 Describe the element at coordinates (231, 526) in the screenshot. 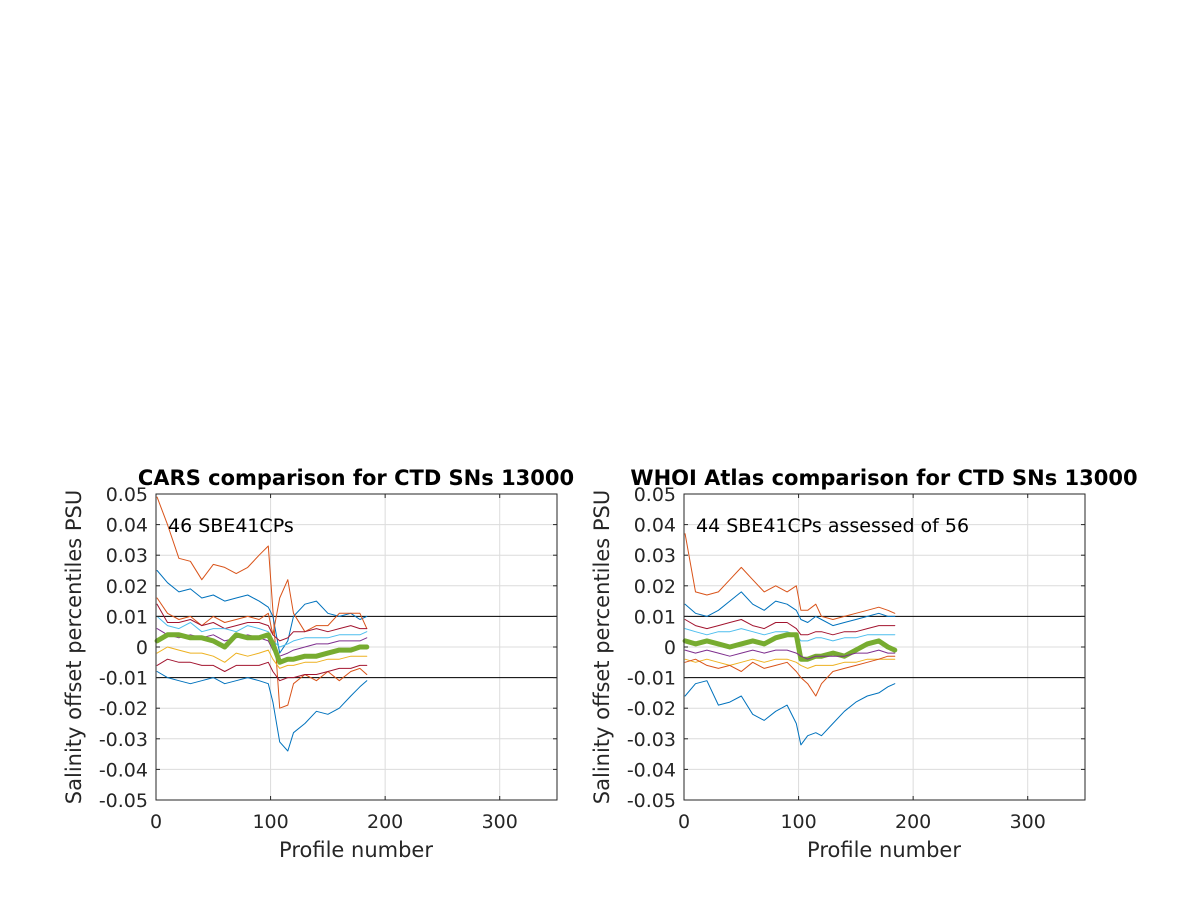

I see `annotation: 46 SBE41CPs` at that location.